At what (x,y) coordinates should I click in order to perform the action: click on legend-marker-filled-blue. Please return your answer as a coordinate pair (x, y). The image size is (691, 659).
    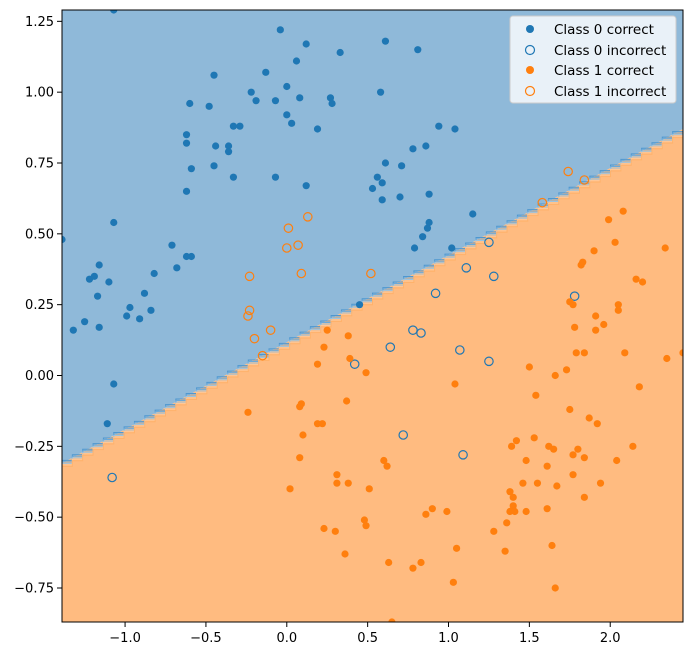
    Looking at the image, I should click on (530, 29).